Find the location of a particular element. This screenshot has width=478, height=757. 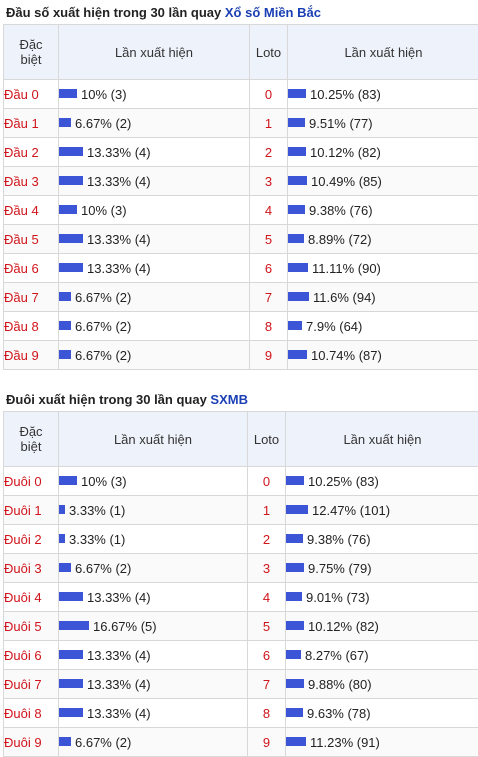

sxmb-link: SXMB is located at coordinates (229, 399).